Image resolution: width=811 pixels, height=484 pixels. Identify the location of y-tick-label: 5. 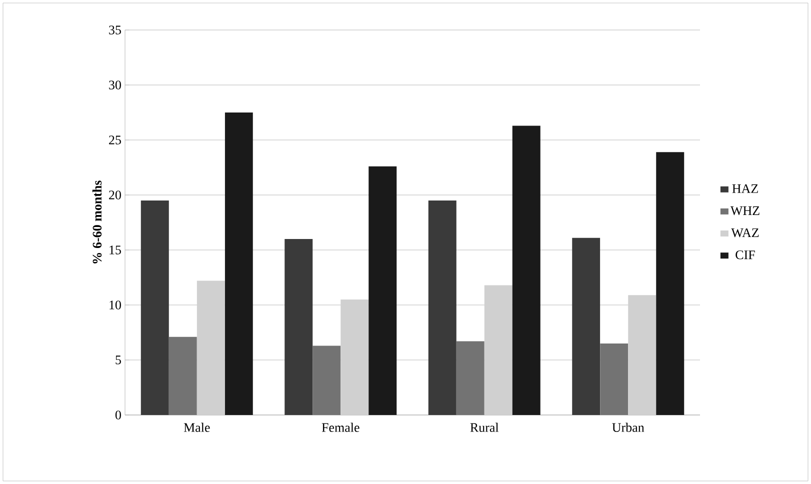
(118, 360).